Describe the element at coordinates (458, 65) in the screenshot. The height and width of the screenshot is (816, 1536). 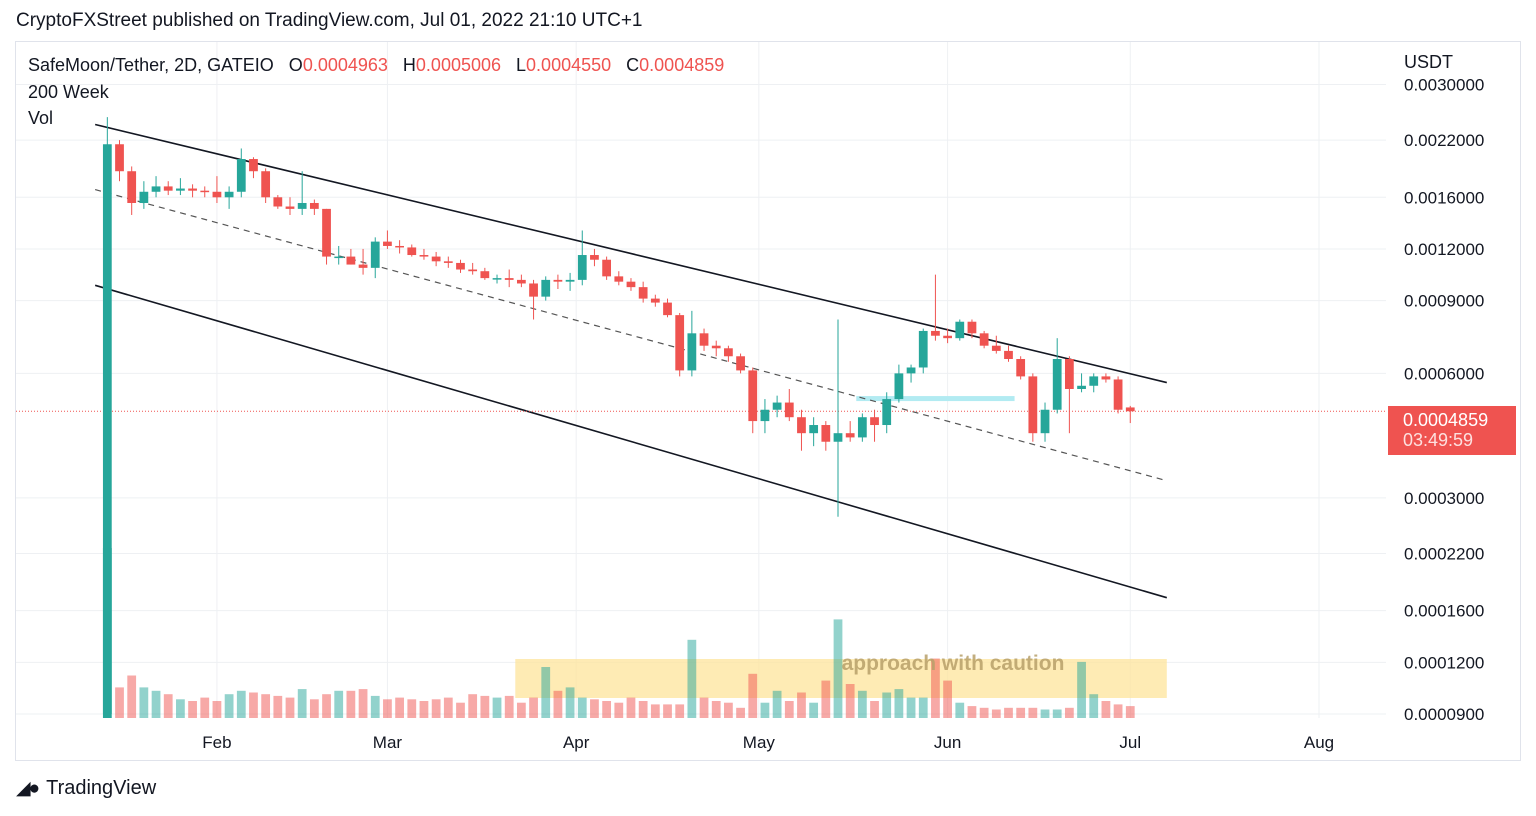
I see `high-value: 0.0005006` at that location.